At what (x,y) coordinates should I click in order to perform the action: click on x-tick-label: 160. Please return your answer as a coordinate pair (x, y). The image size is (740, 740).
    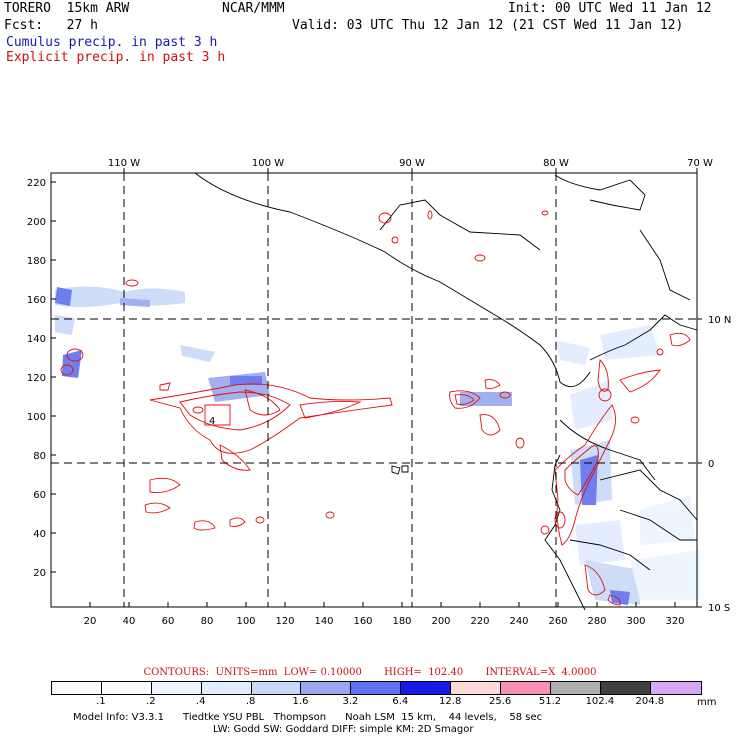
    Looking at the image, I should click on (362, 621).